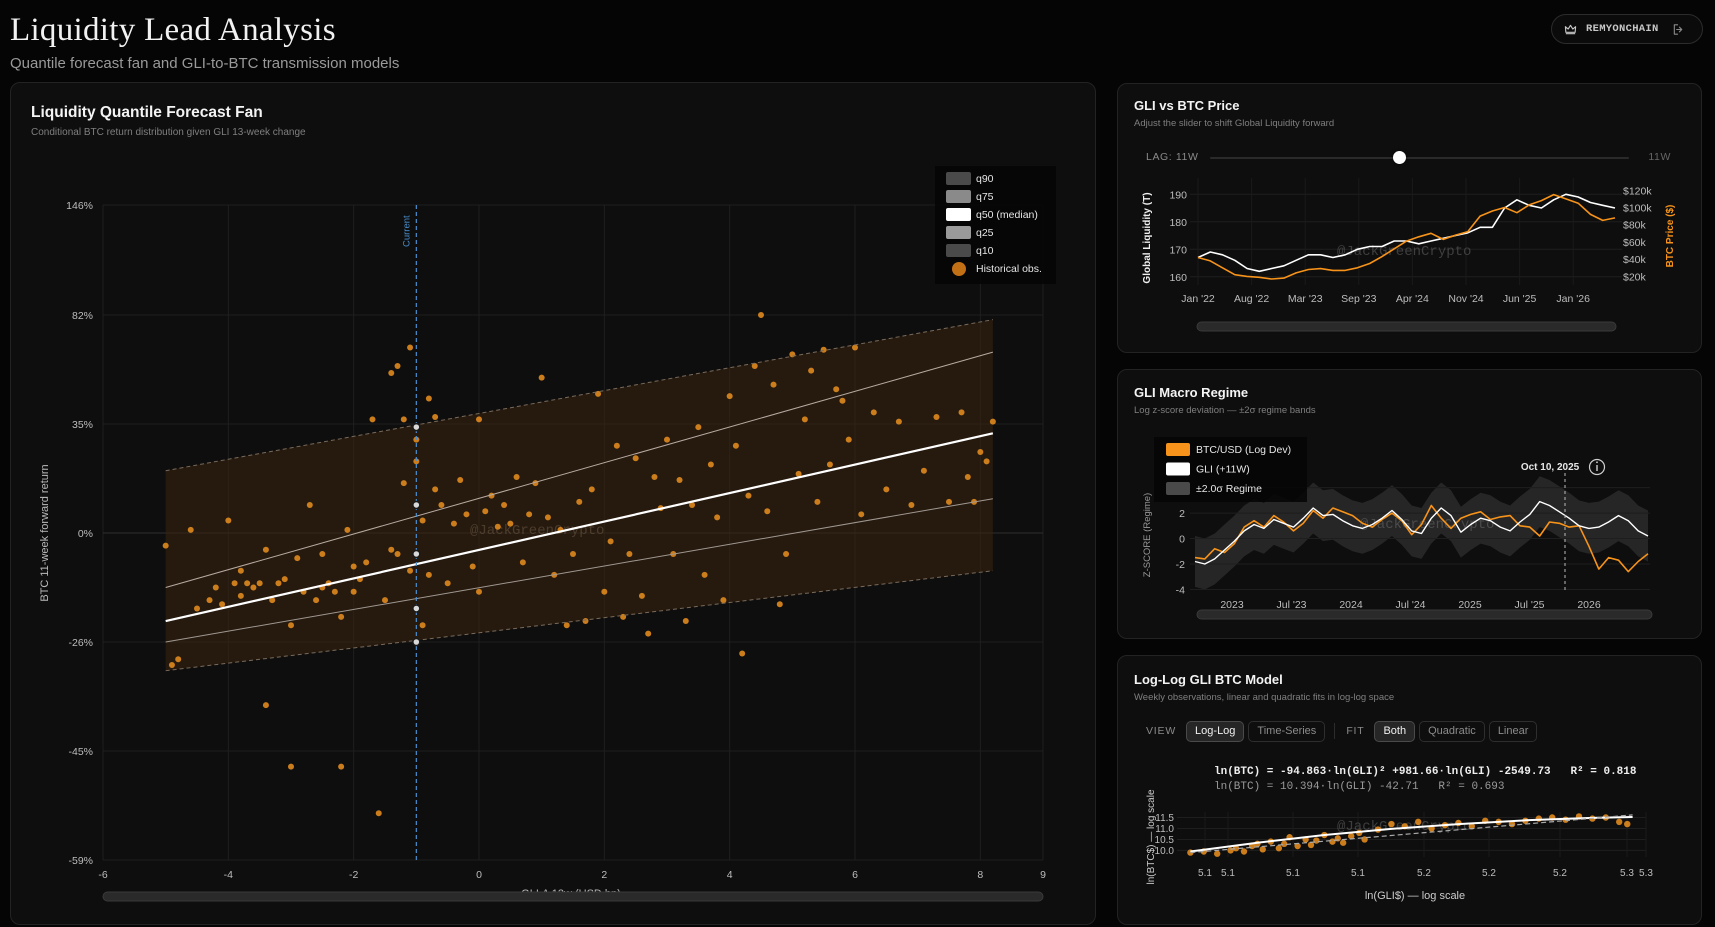 Image resolution: width=1715 pixels, height=927 pixels. I want to click on regime-subtitle: Log z-score deviation — ±2σ regime bands, so click(1225, 410).